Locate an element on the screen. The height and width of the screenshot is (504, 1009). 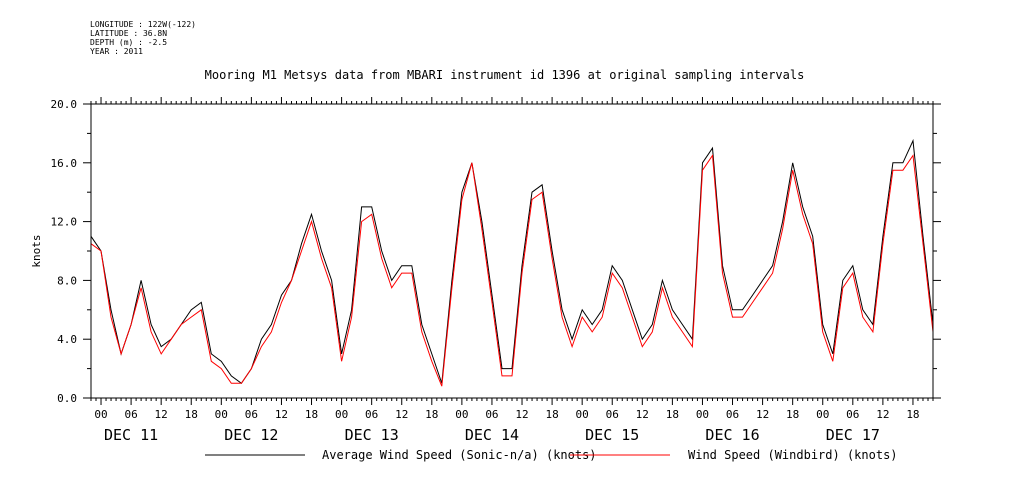
y-tick-label: 12.0 is located at coordinates (64, 222).